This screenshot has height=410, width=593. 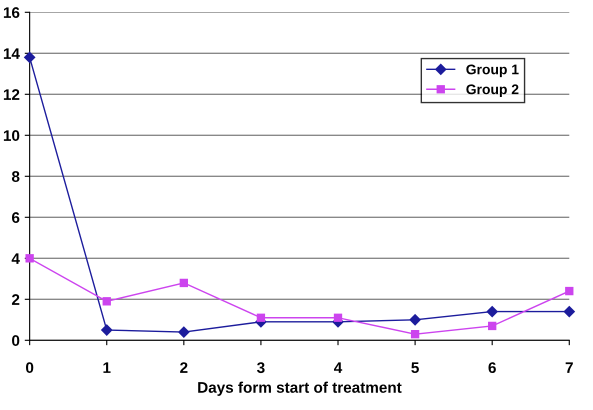 What do you see at coordinates (12, 53) in the screenshot?
I see `y-tick-label: 14` at bounding box center [12, 53].